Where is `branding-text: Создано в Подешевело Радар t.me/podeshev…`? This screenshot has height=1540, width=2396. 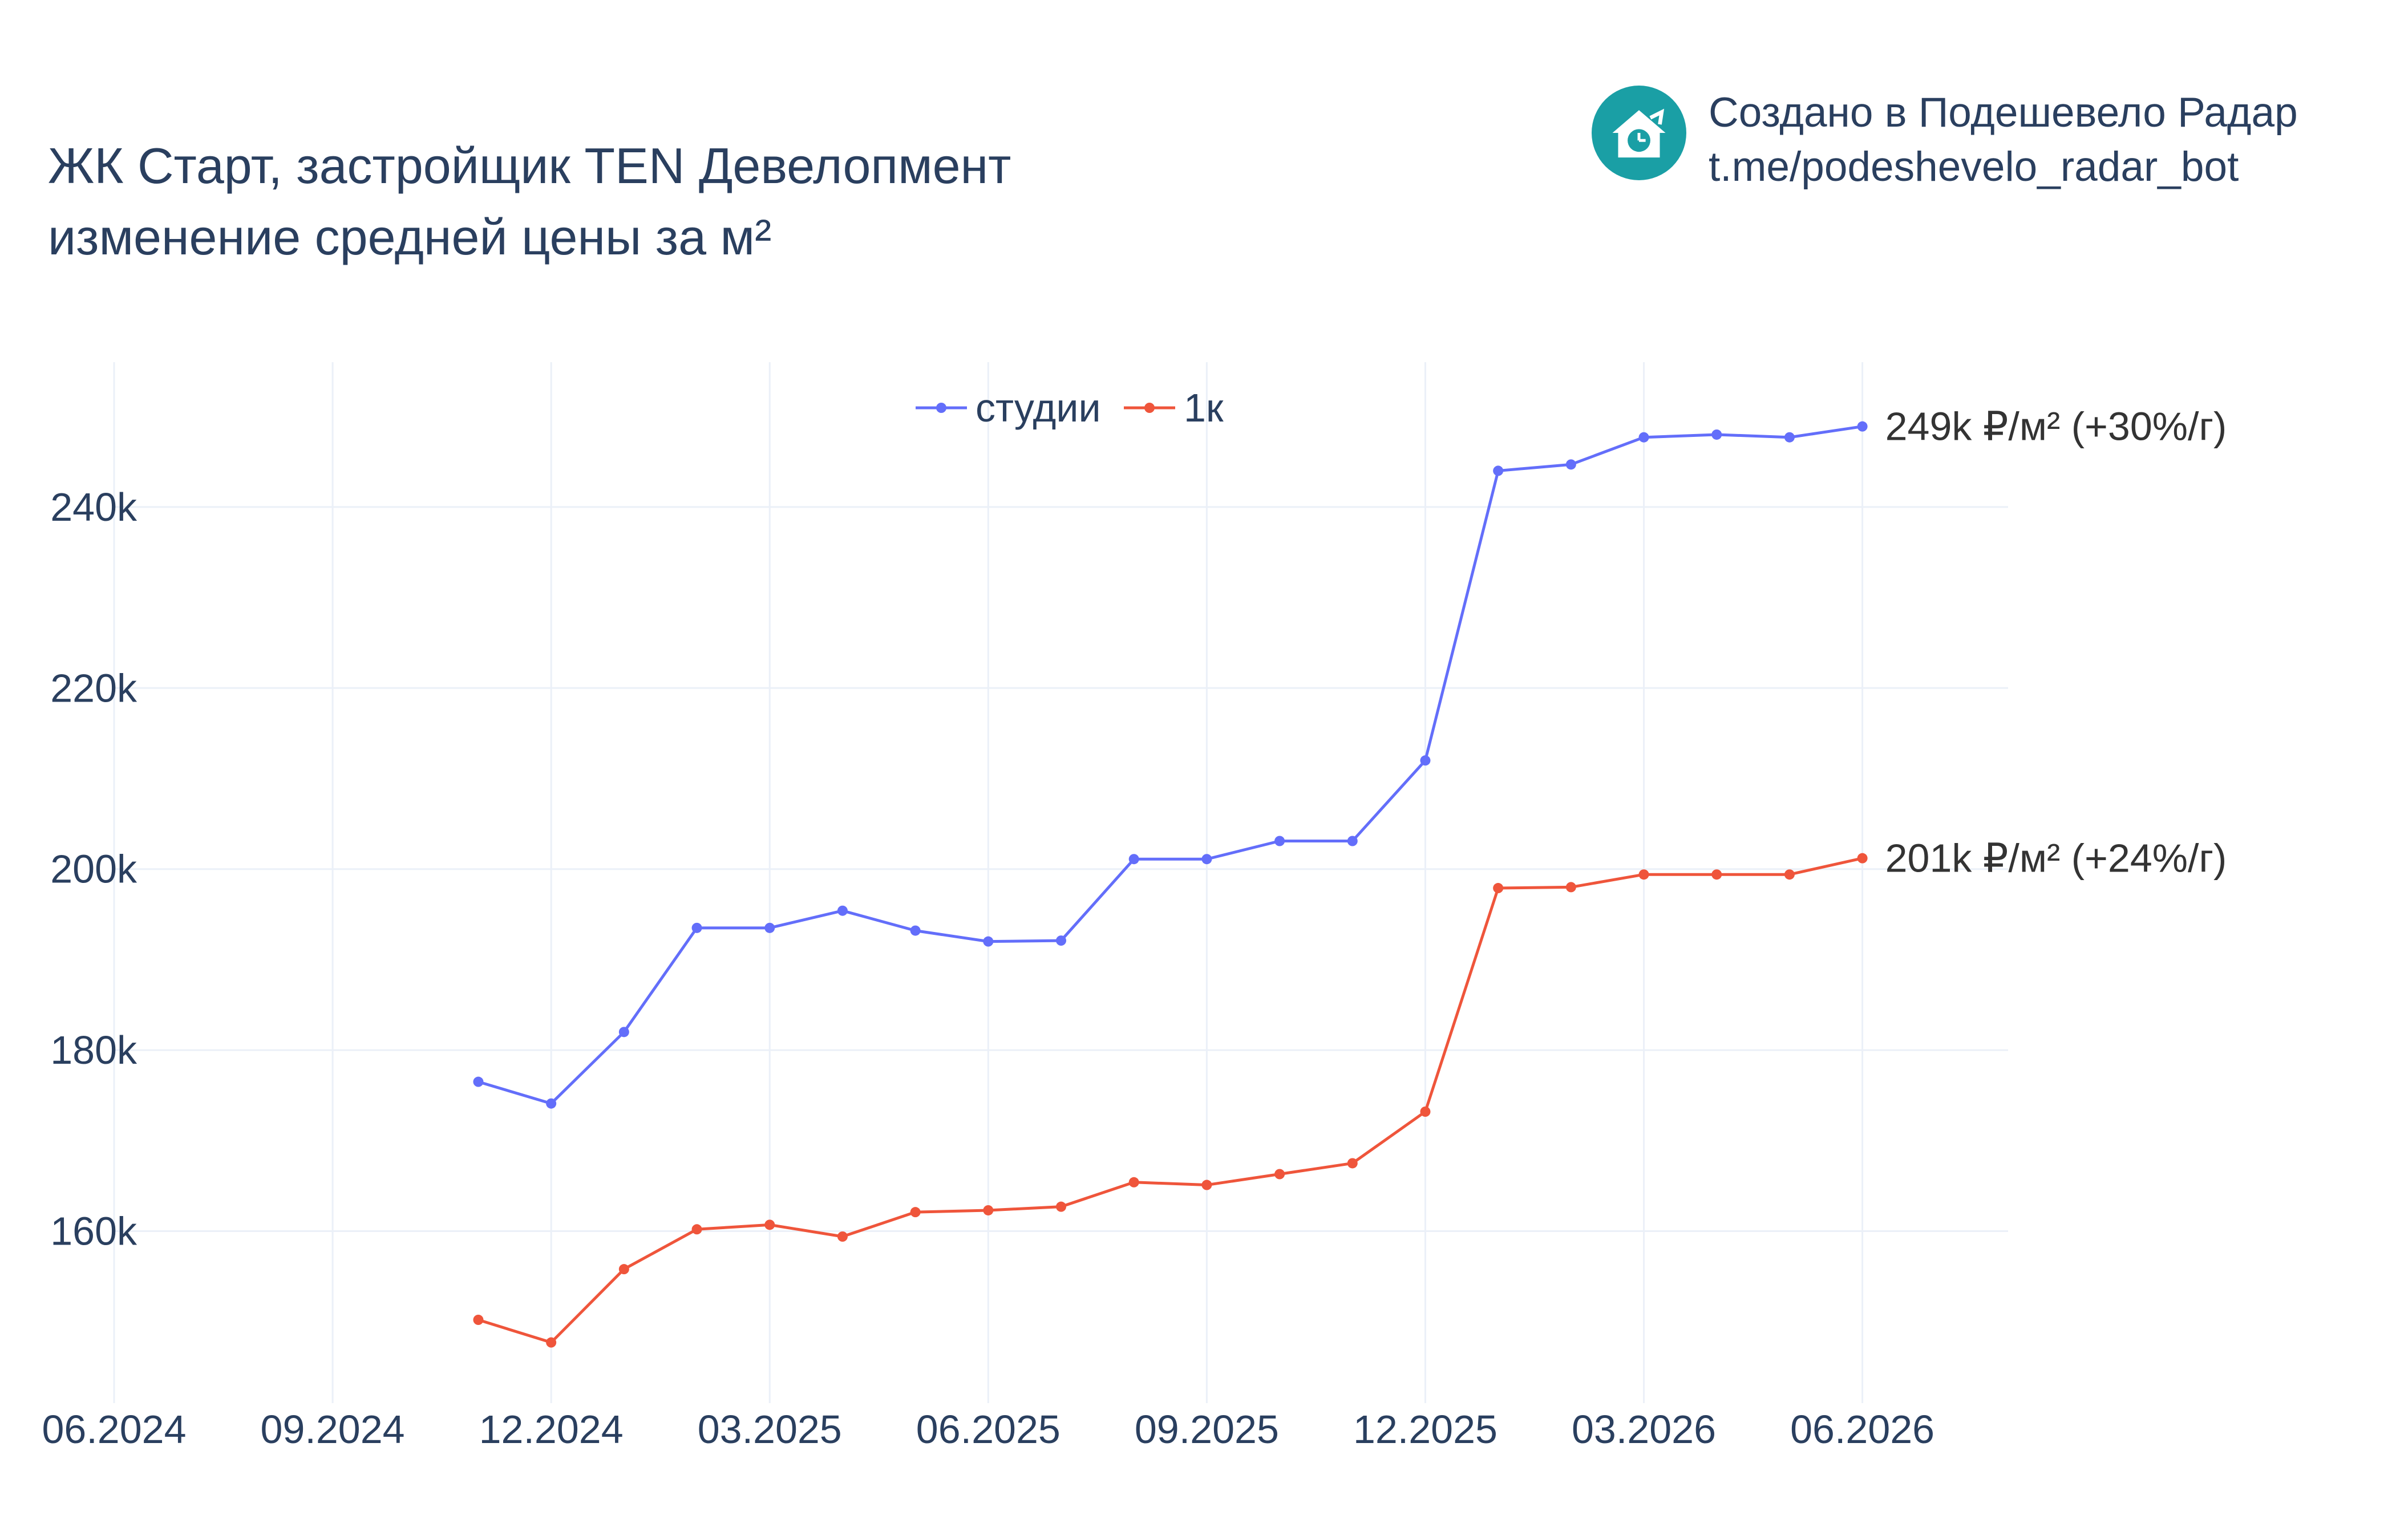 branding-text: Создано в Подешевело Радар t.me/podeshev… is located at coordinates (2003, 140).